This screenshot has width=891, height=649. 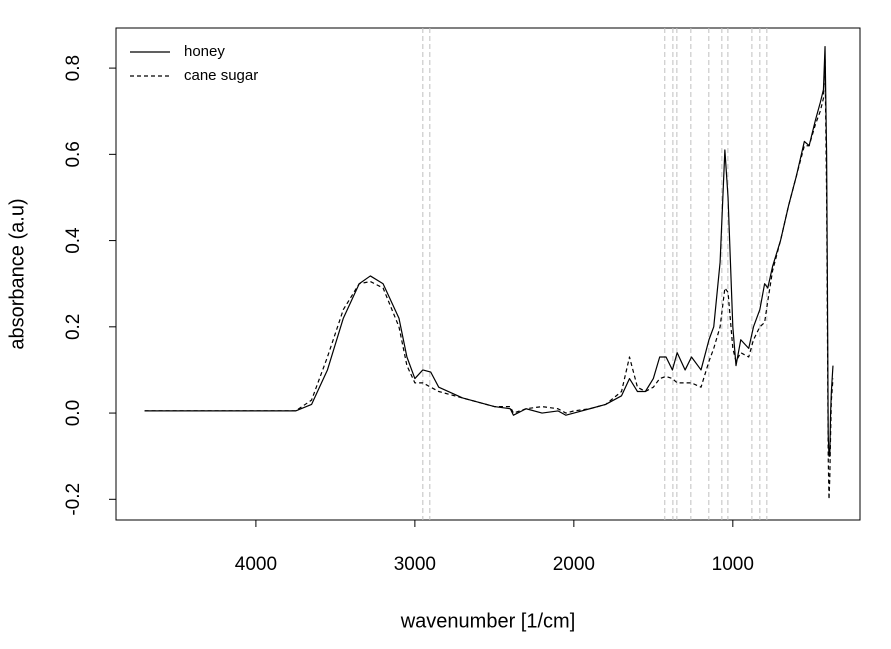 What do you see at coordinates (73, 413) in the screenshot?
I see `y-tick-label: 0.0` at bounding box center [73, 413].